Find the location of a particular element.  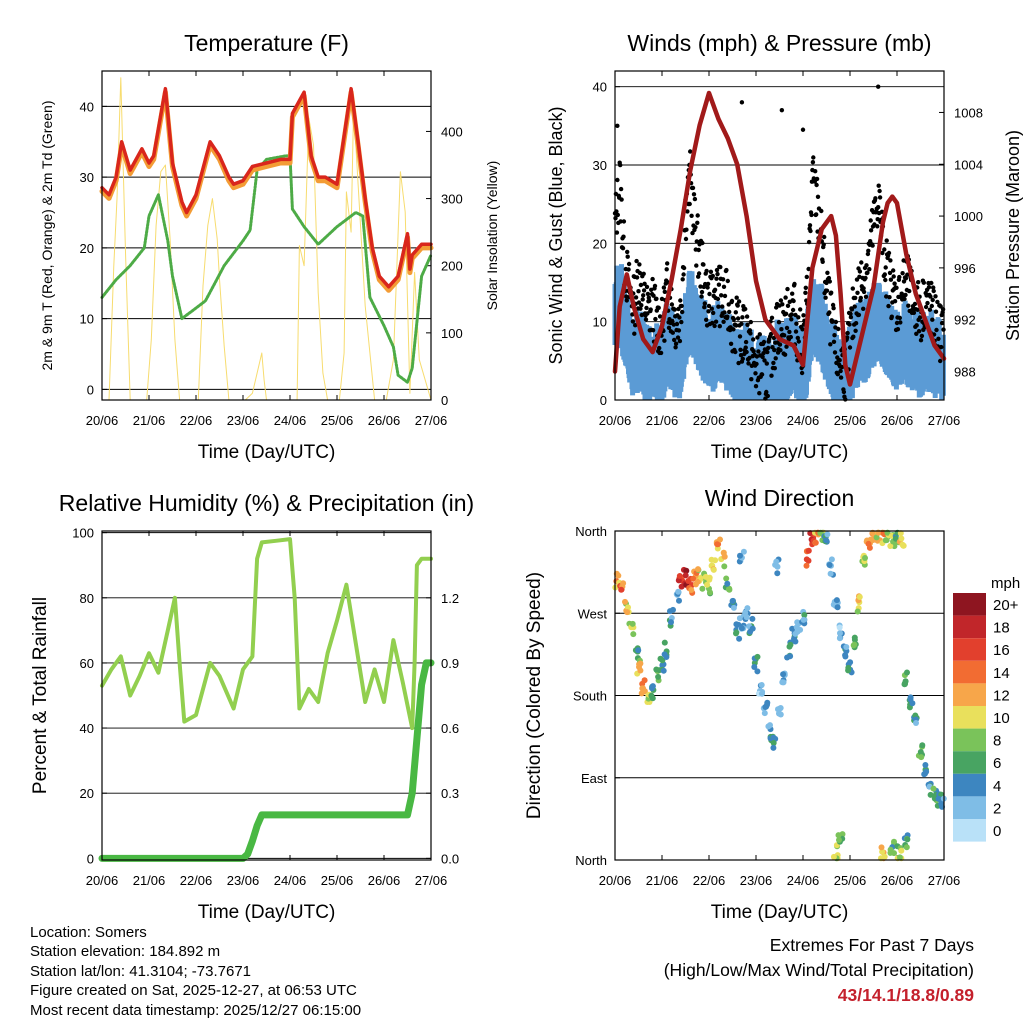

pressure-line is located at coordinates (779, 238).